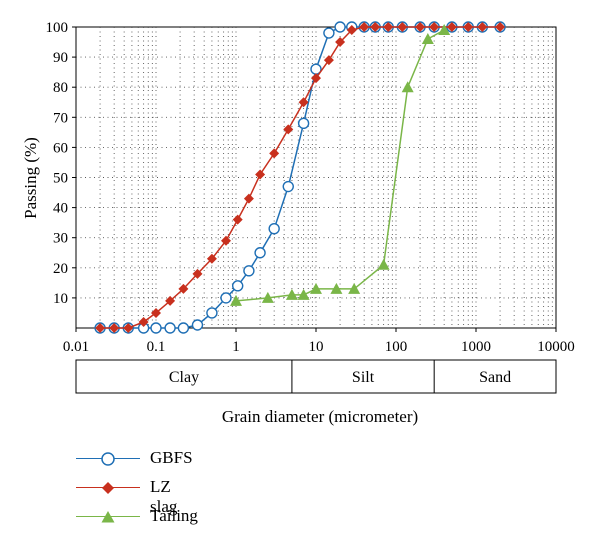 This screenshot has height=540, width=600. What do you see at coordinates (320, 416) in the screenshot?
I see `x-axis-title: Grain diameter (micrometer)` at bounding box center [320, 416].